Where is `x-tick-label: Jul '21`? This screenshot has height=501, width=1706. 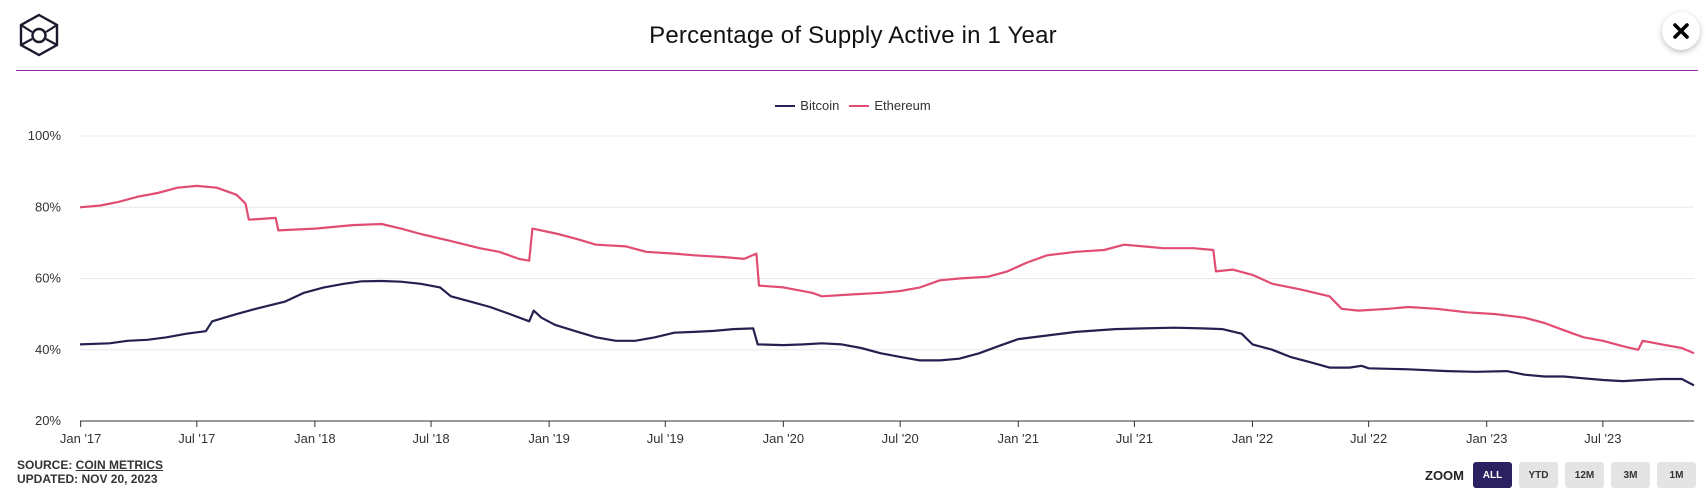
x-tick-label: Jul '21 is located at coordinates (1134, 438).